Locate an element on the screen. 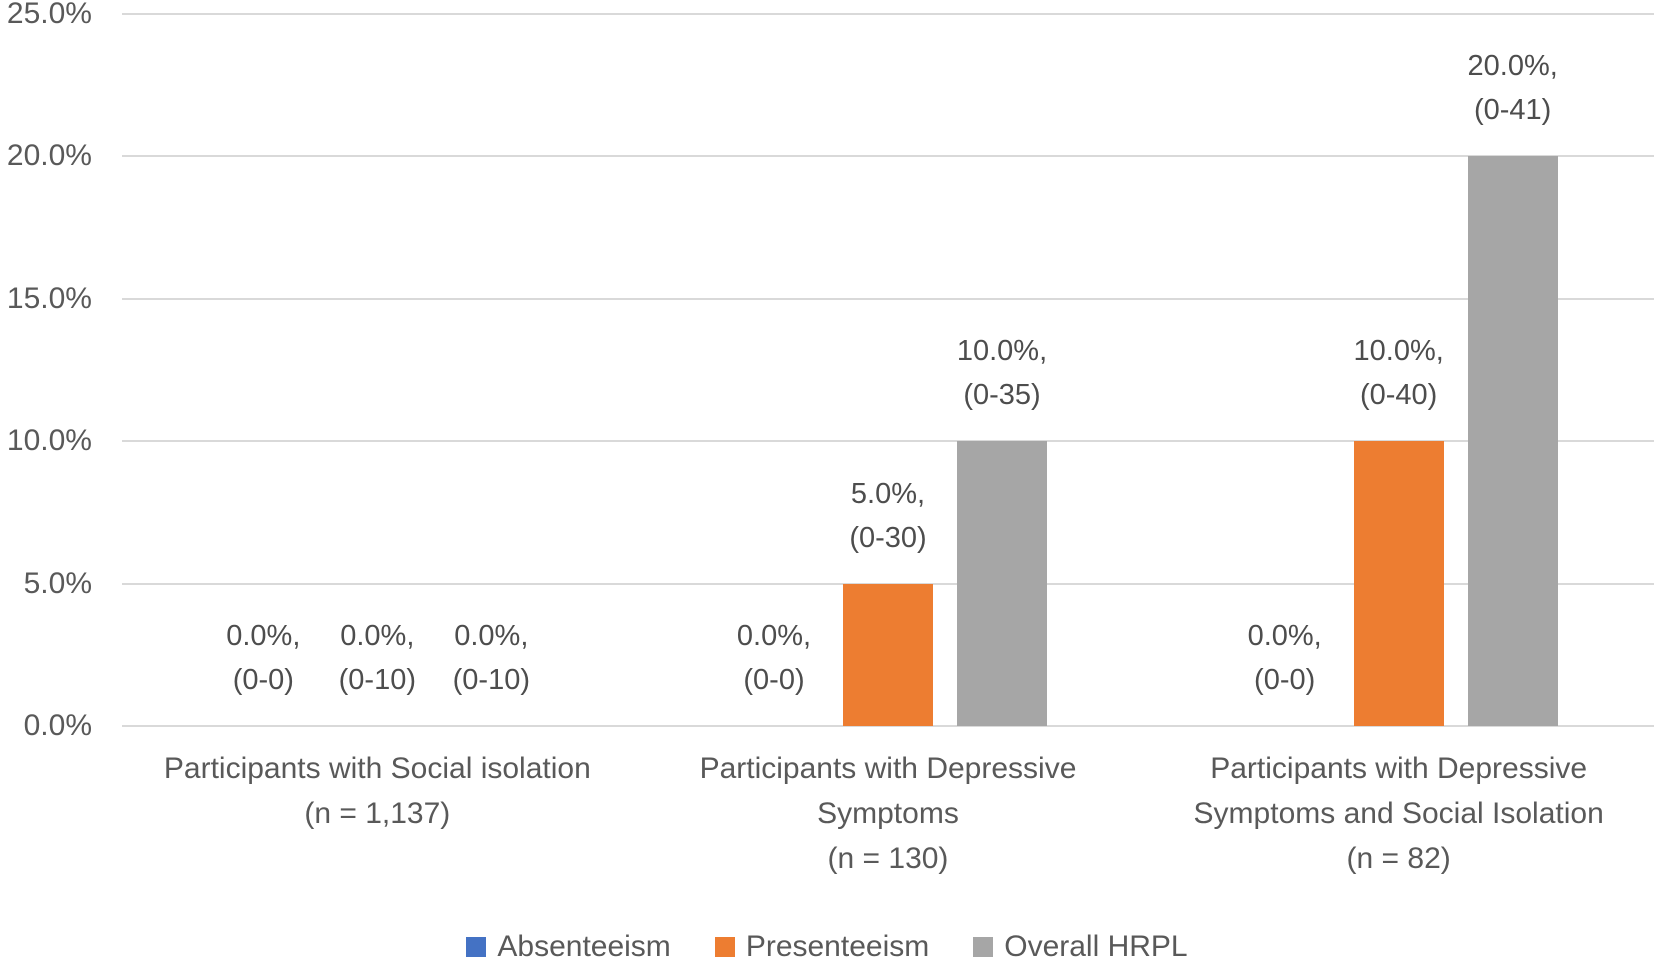  category-label-line: Participants with Social isolation is located at coordinates (377, 768).